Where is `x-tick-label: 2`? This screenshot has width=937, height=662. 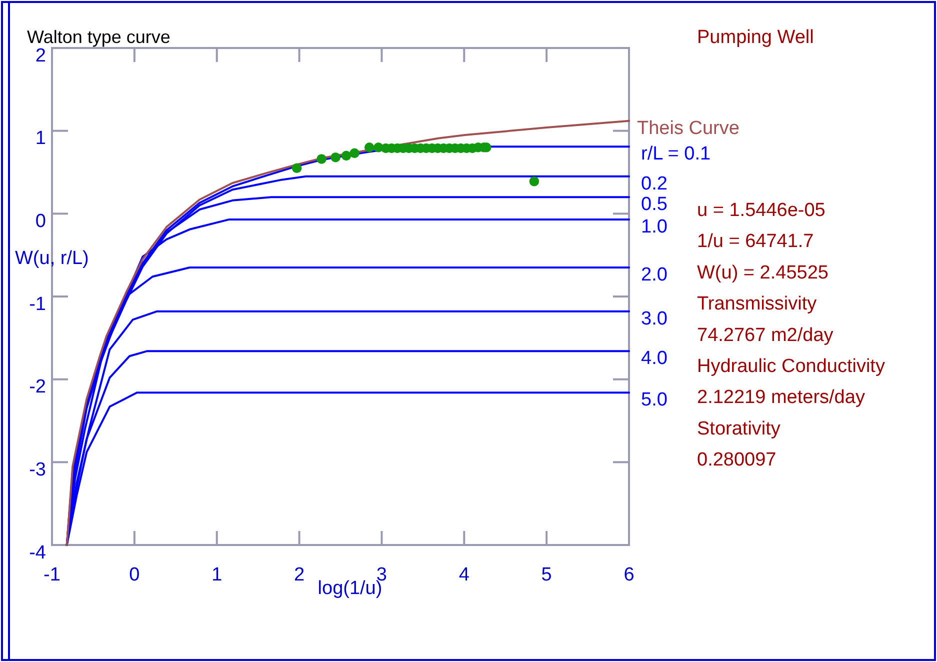
x-tick-label: 2 is located at coordinates (299, 575).